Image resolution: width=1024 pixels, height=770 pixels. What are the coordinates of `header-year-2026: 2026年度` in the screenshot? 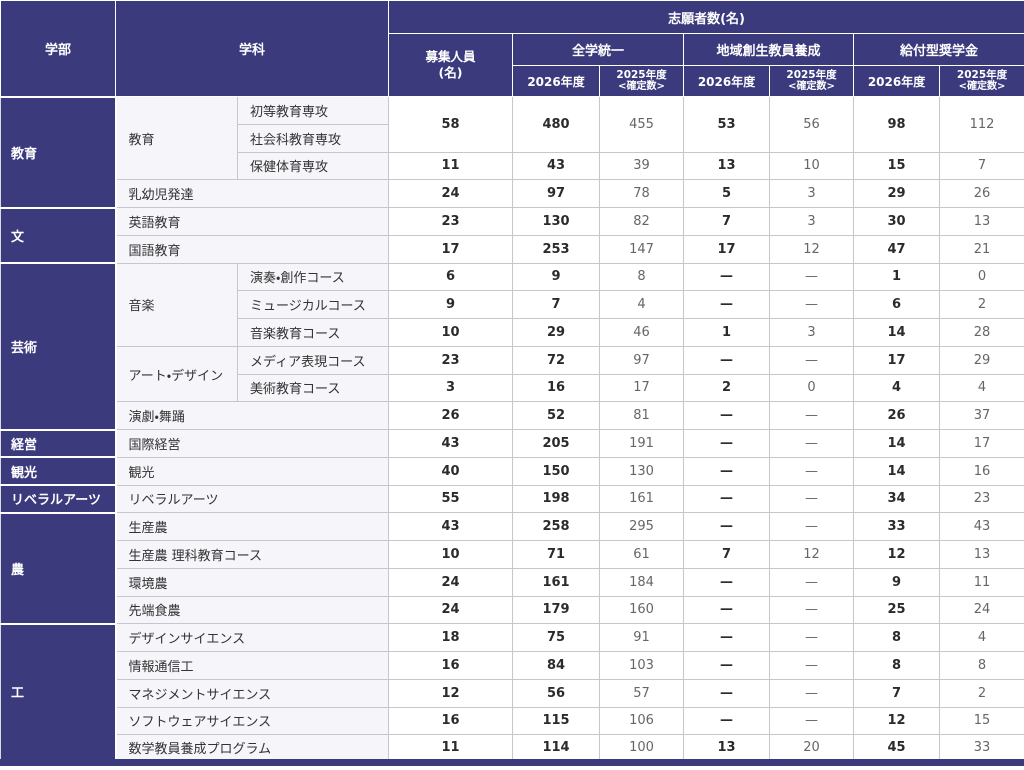 It's located at (897, 81).